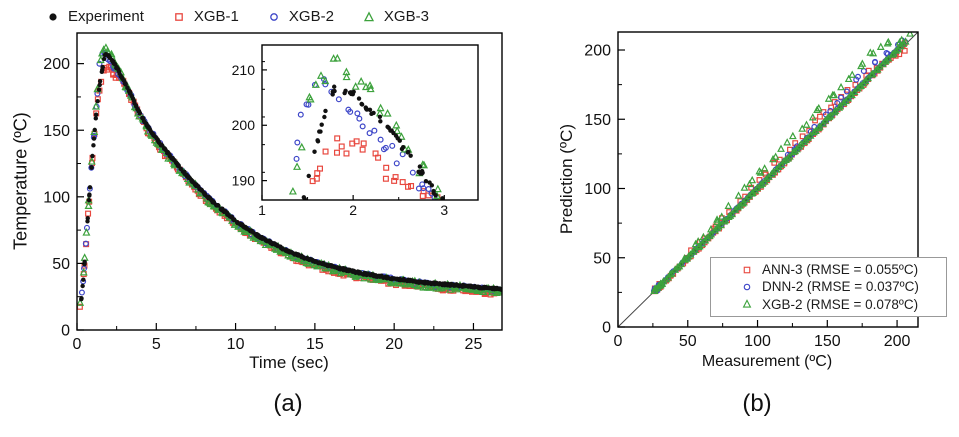 Image resolution: width=959 pixels, height=437 pixels. Describe the element at coordinates (406, 16) in the screenshot. I see `legend-a-label-xgb3: XGB-3` at that location.